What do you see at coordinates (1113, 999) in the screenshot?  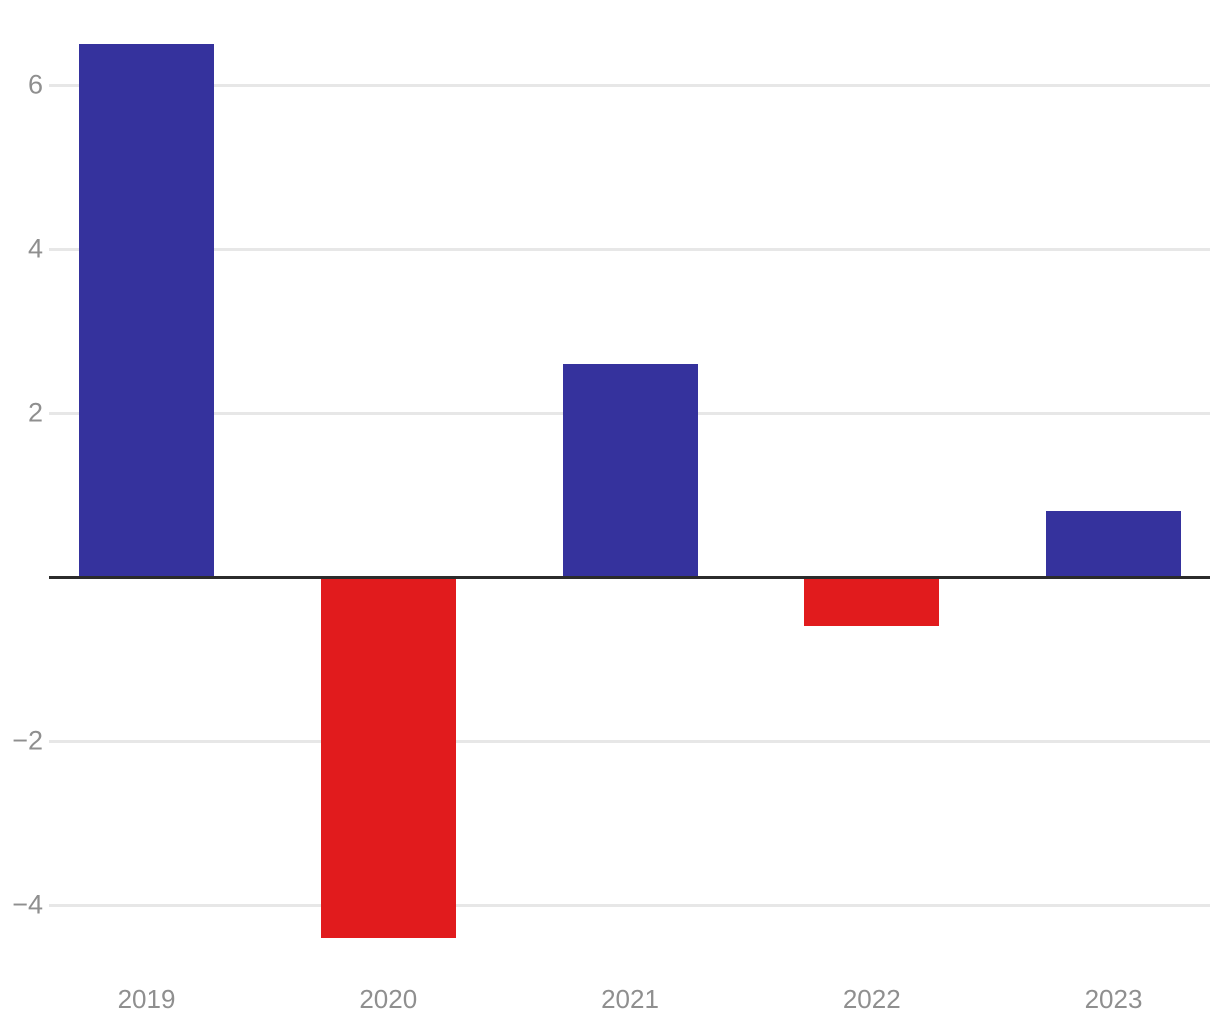 I see `x-axis-tick-label: 2023` at bounding box center [1113, 999].